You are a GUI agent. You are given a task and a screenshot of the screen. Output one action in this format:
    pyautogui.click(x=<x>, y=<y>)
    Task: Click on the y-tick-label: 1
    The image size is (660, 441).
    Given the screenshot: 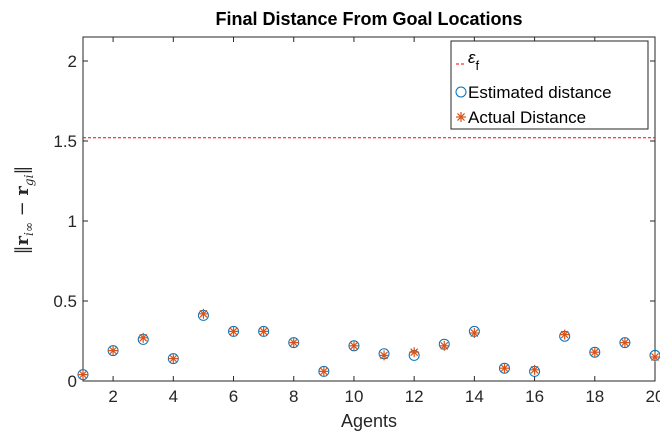 What is the action you would take?
    pyautogui.click(x=72, y=221)
    